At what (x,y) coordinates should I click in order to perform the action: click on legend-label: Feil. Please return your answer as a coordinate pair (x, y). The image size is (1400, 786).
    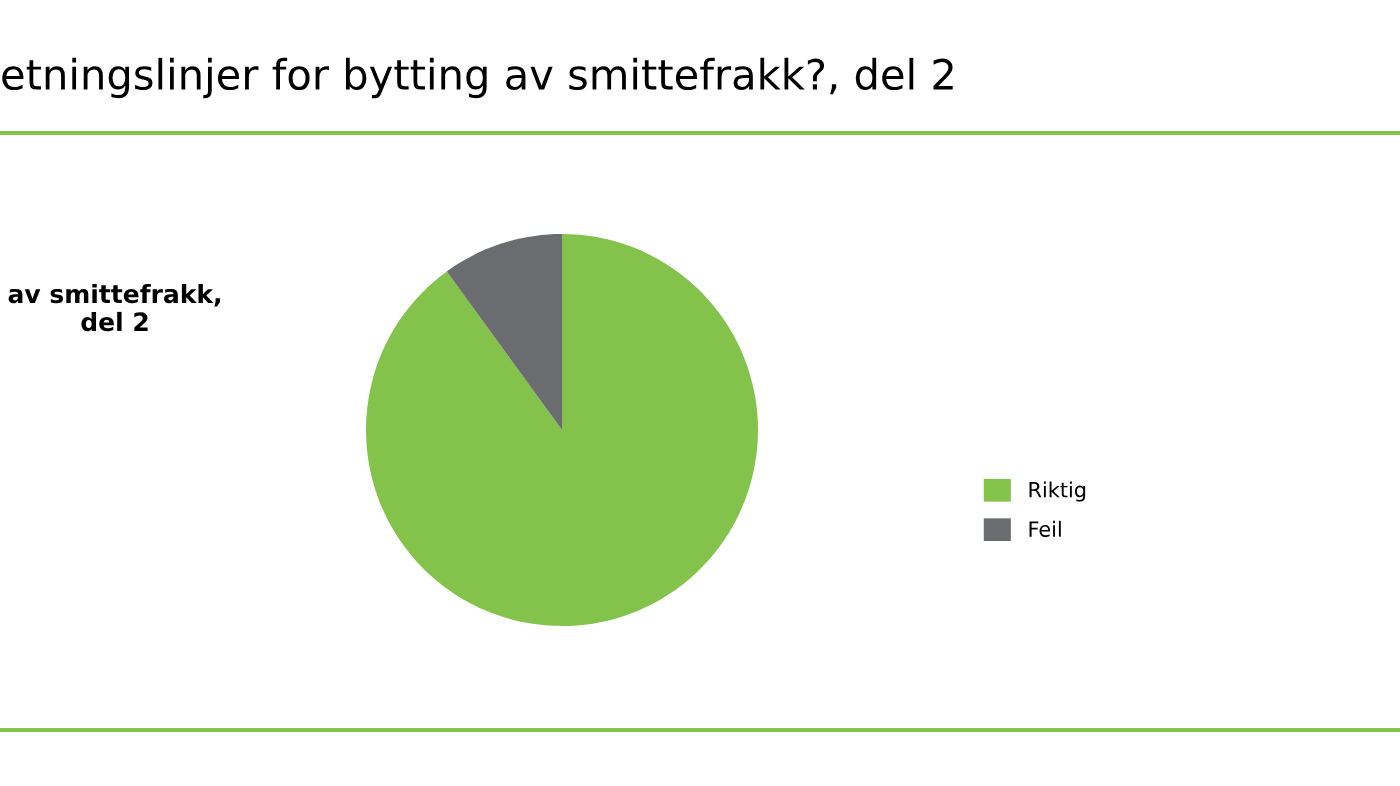
    Looking at the image, I should click on (1045, 528).